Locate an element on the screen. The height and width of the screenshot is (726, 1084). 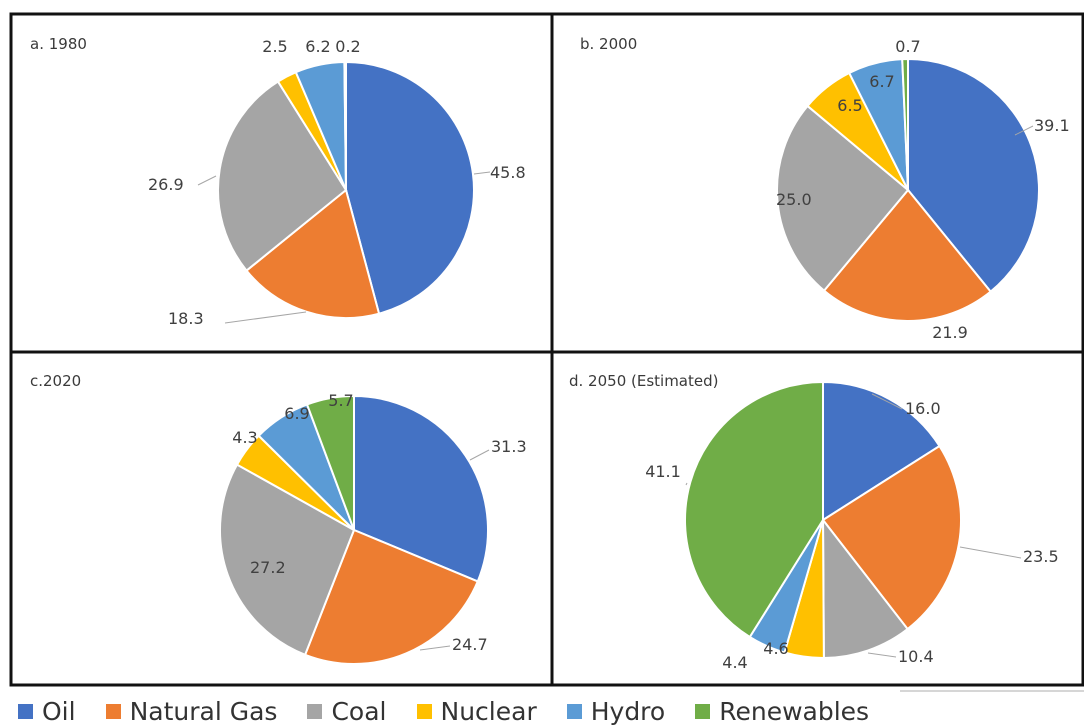
legend-swatch-renewables is located at coordinates (703, 711).